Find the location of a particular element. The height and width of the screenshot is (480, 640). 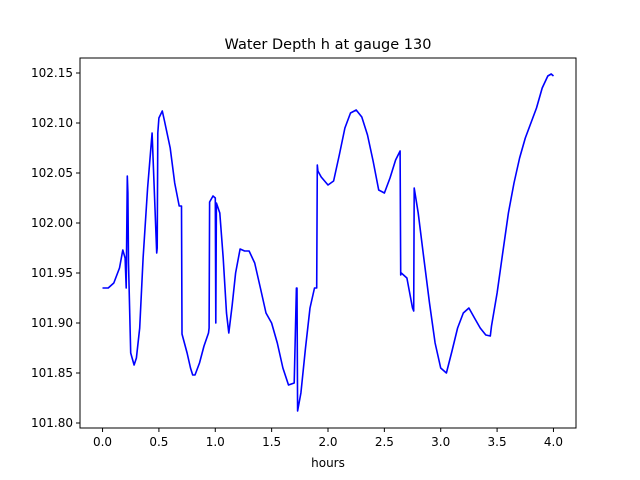

y-tick-label: 101.85 is located at coordinates (52, 373).